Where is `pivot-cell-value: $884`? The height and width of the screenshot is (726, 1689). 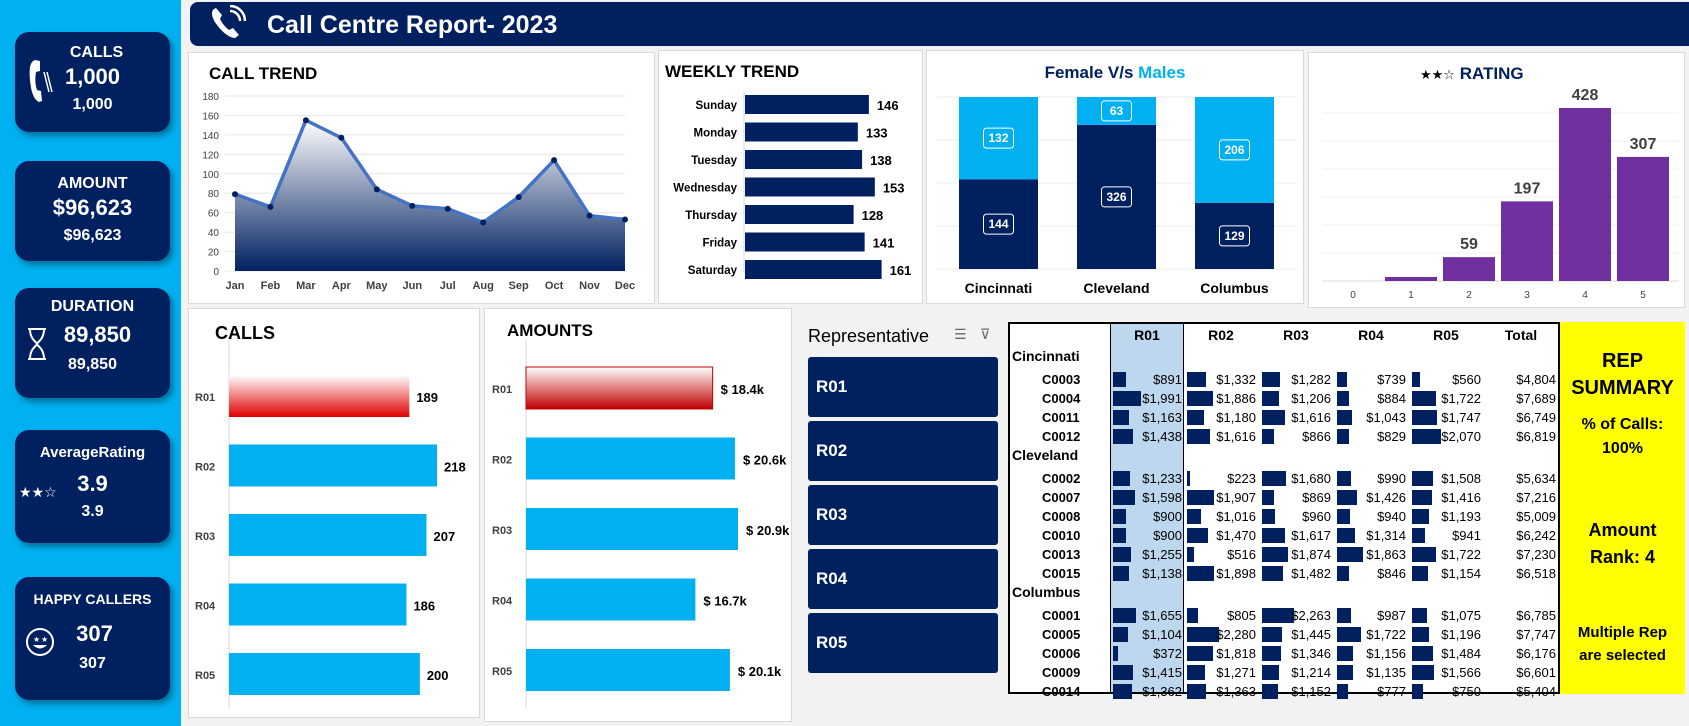 pivot-cell-value: $884 is located at coordinates (1391, 398).